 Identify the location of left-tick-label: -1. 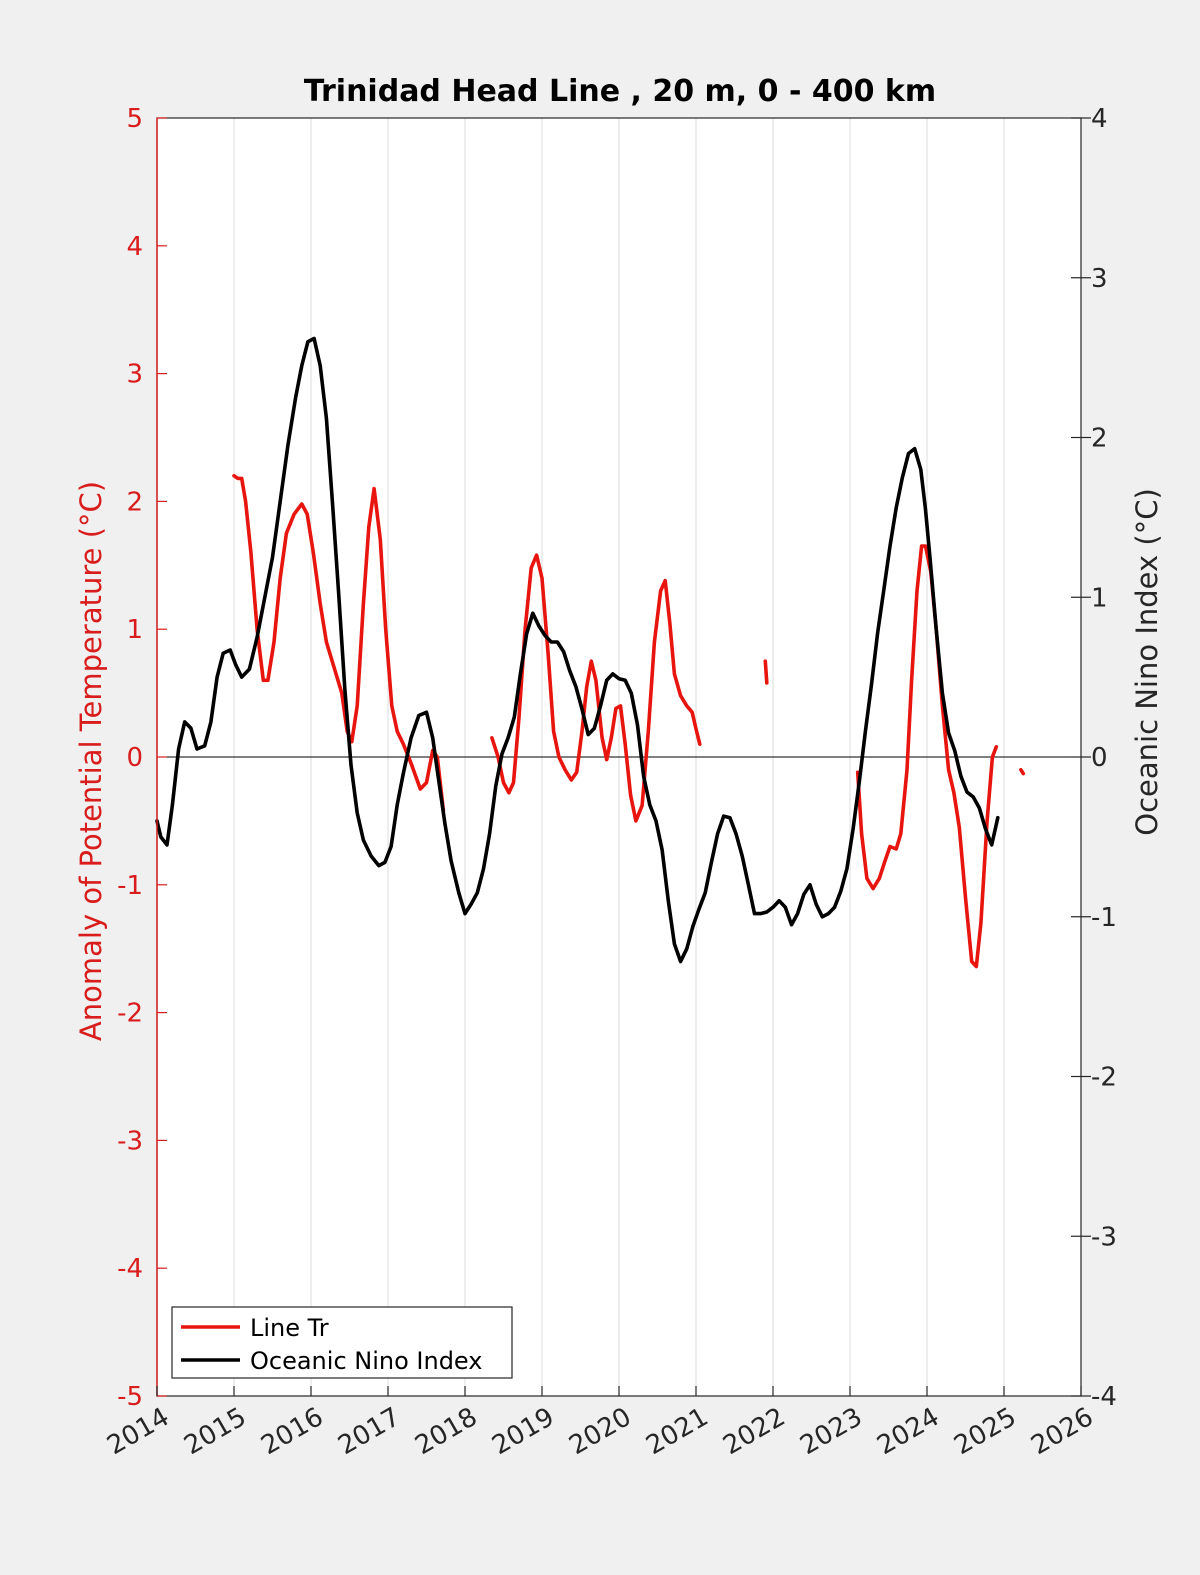
(130, 886).